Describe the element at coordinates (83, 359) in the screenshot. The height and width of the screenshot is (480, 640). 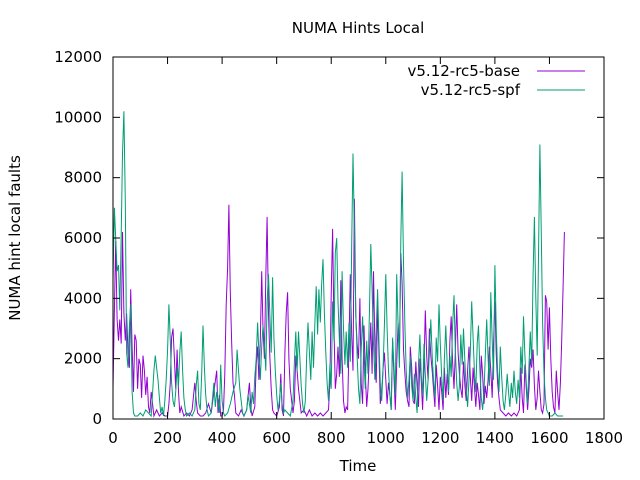
I see `y-tick-label: 2000` at that location.